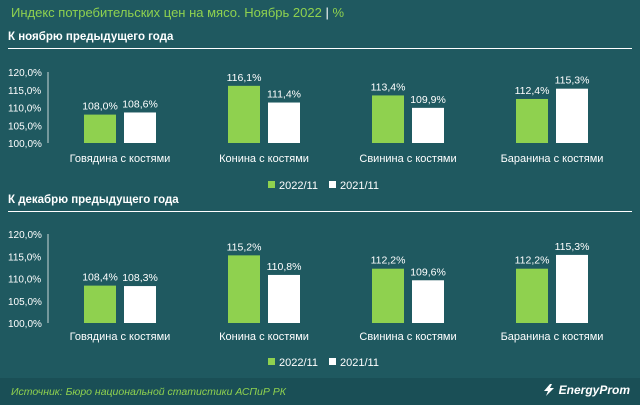 Image resolution: width=640 pixels, height=405 pixels. I want to click on data-label: 108,0%, so click(100, 107).